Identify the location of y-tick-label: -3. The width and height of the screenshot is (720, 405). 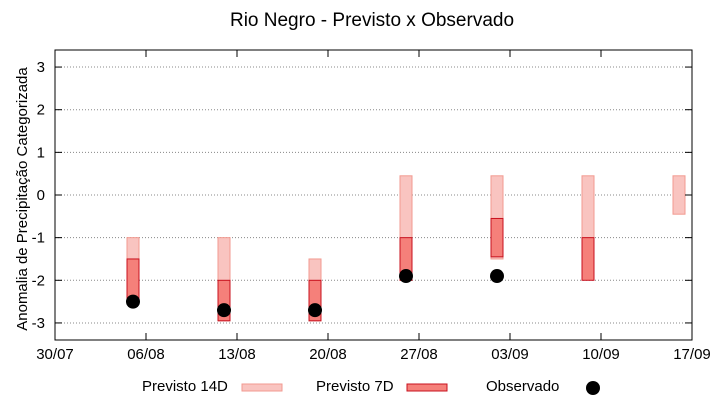
(38, 323).